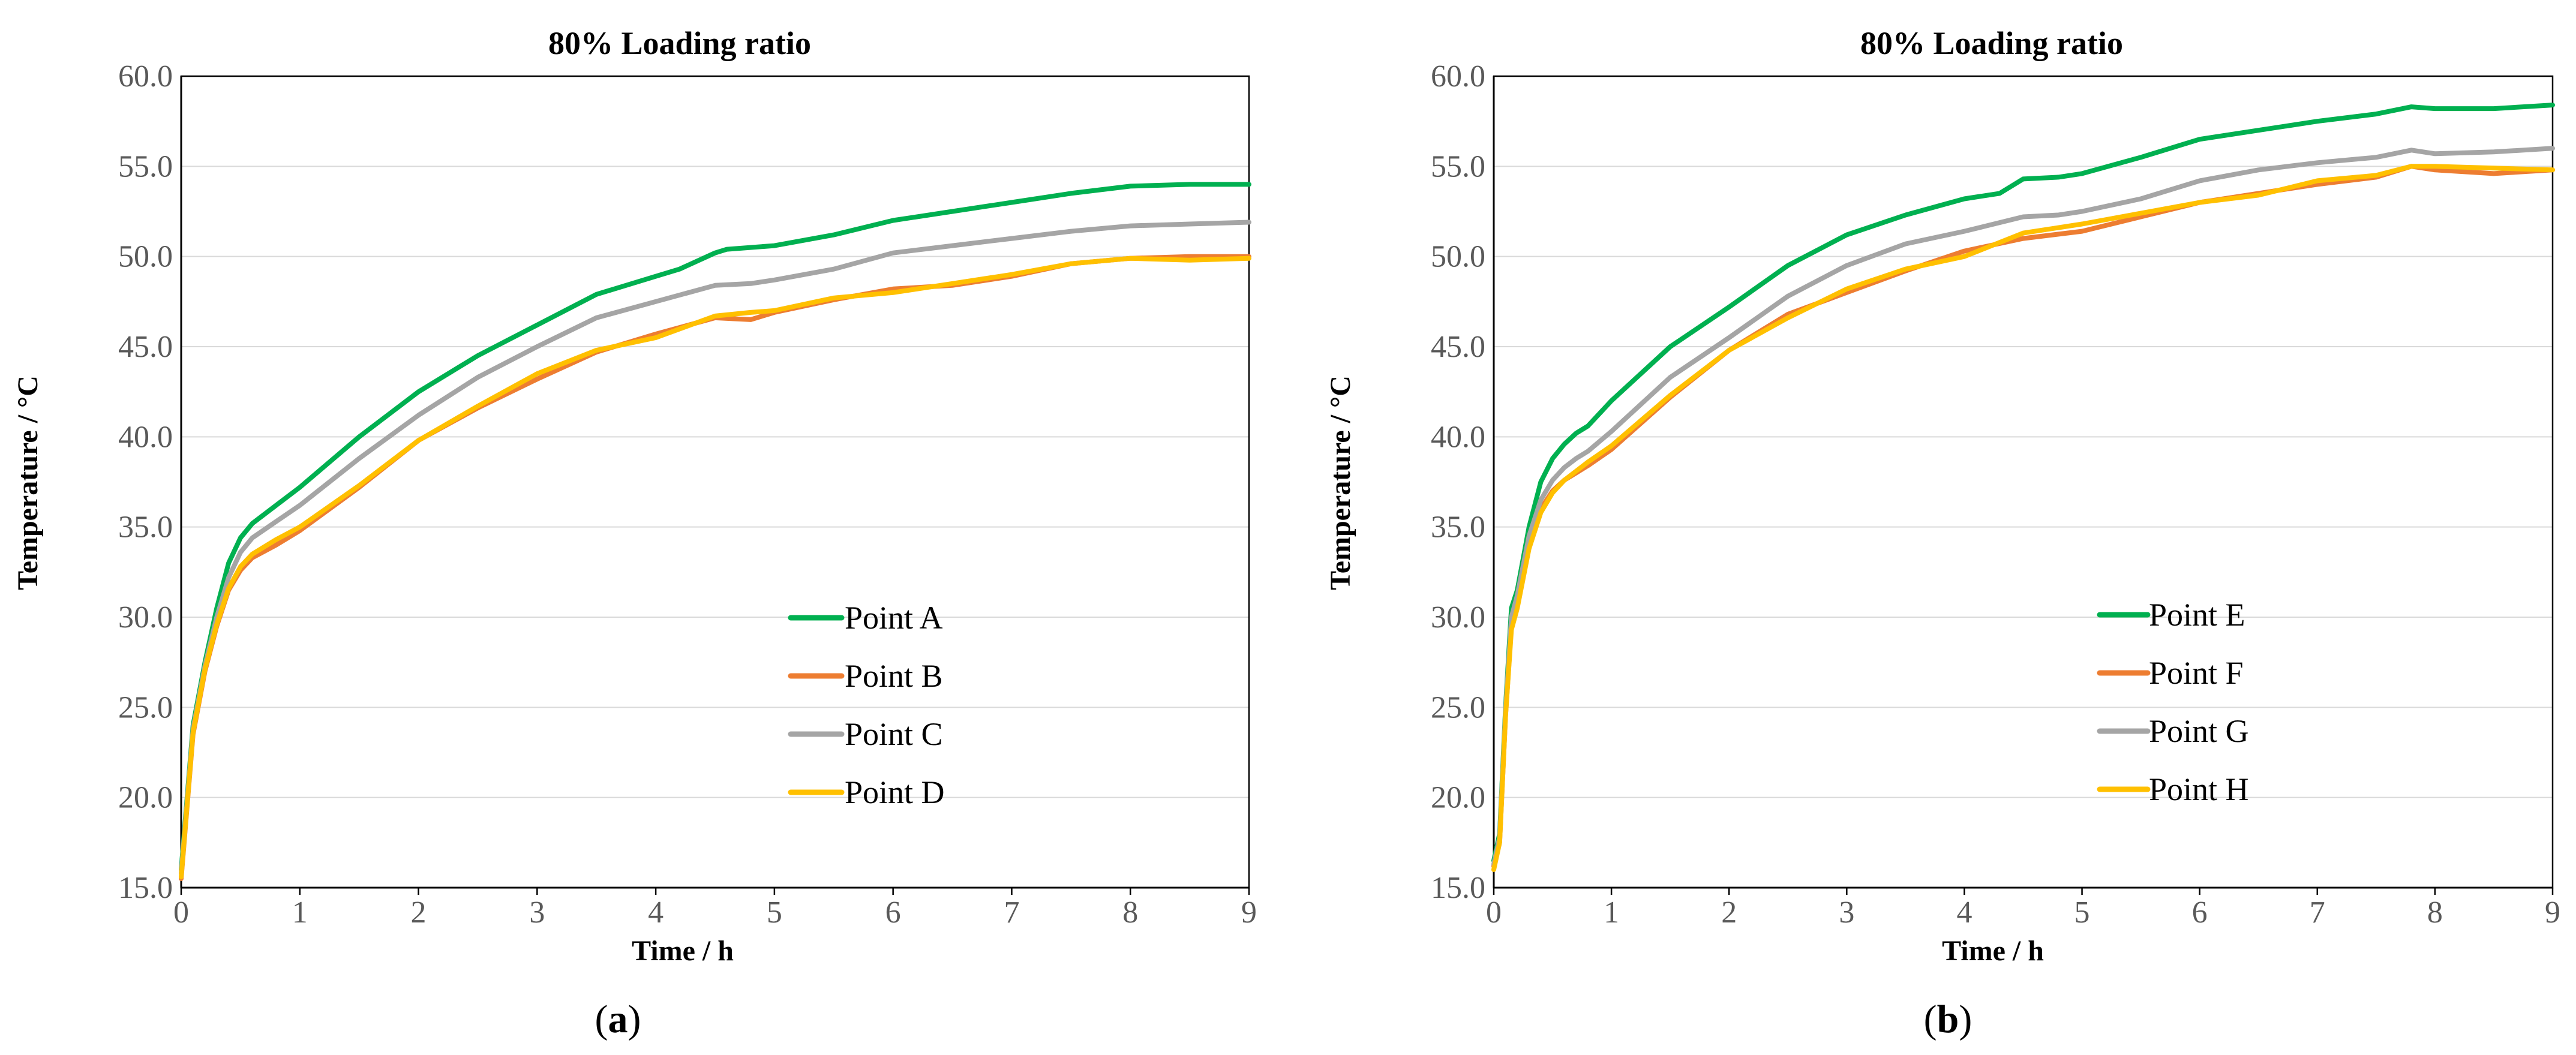 The height and width of the screenshot is (1055, 2576). I want to click on chart-b-y-tick-label: 30.0, so click(1458, 617).